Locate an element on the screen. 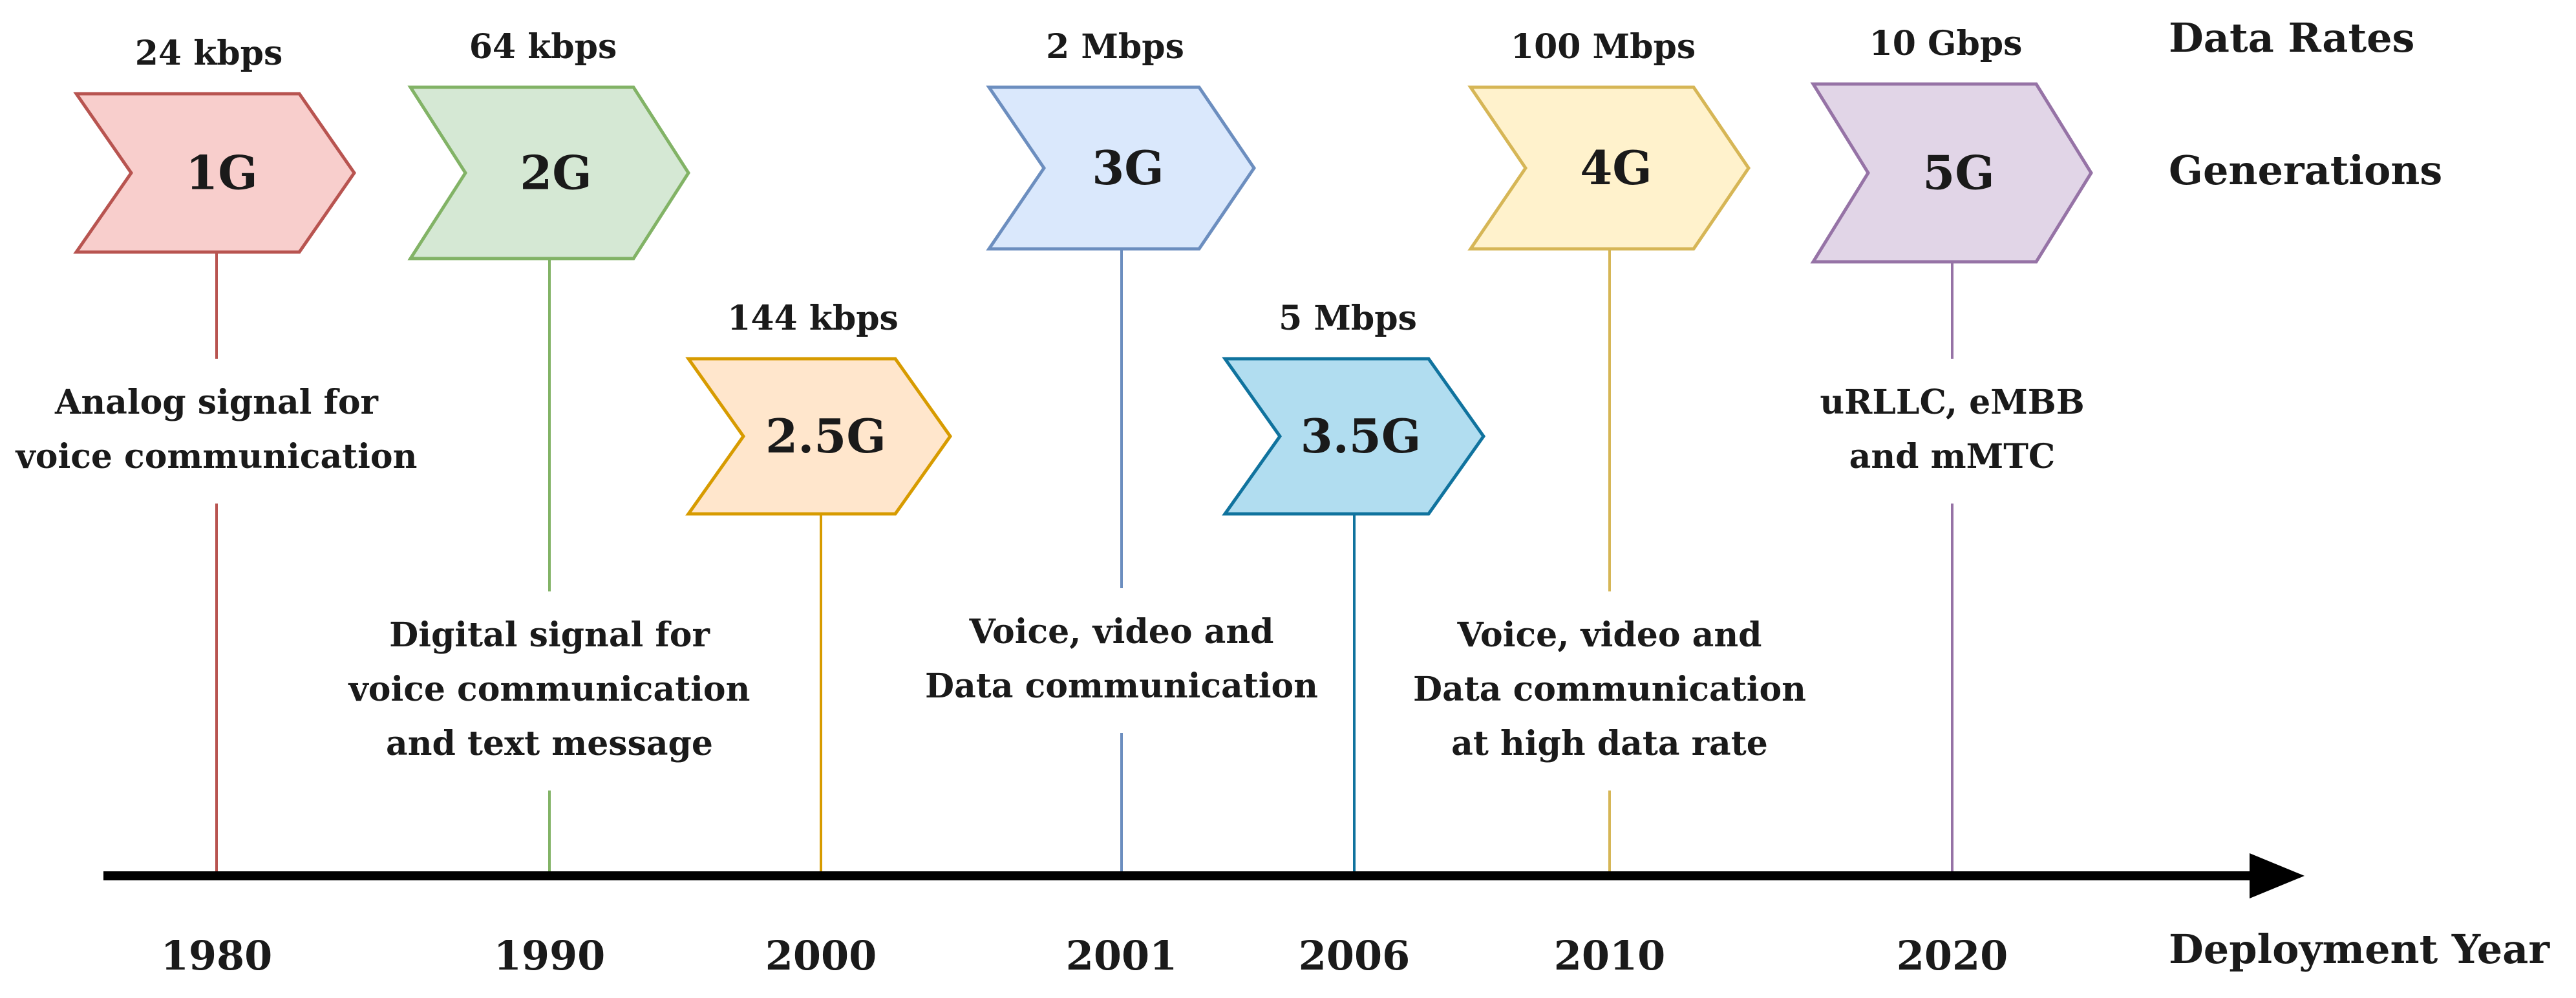 The width and height of the screenshot is (2576, 998). generation-label-2g: 2G is located at coordinates (556, 172).